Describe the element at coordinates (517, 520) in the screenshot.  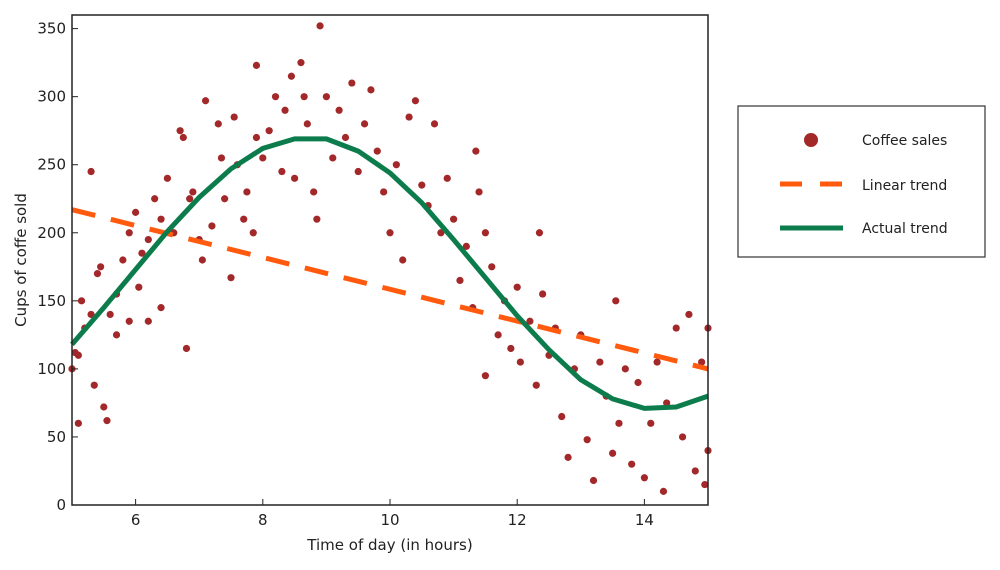
I see `x-tick-label: 12` at that location.